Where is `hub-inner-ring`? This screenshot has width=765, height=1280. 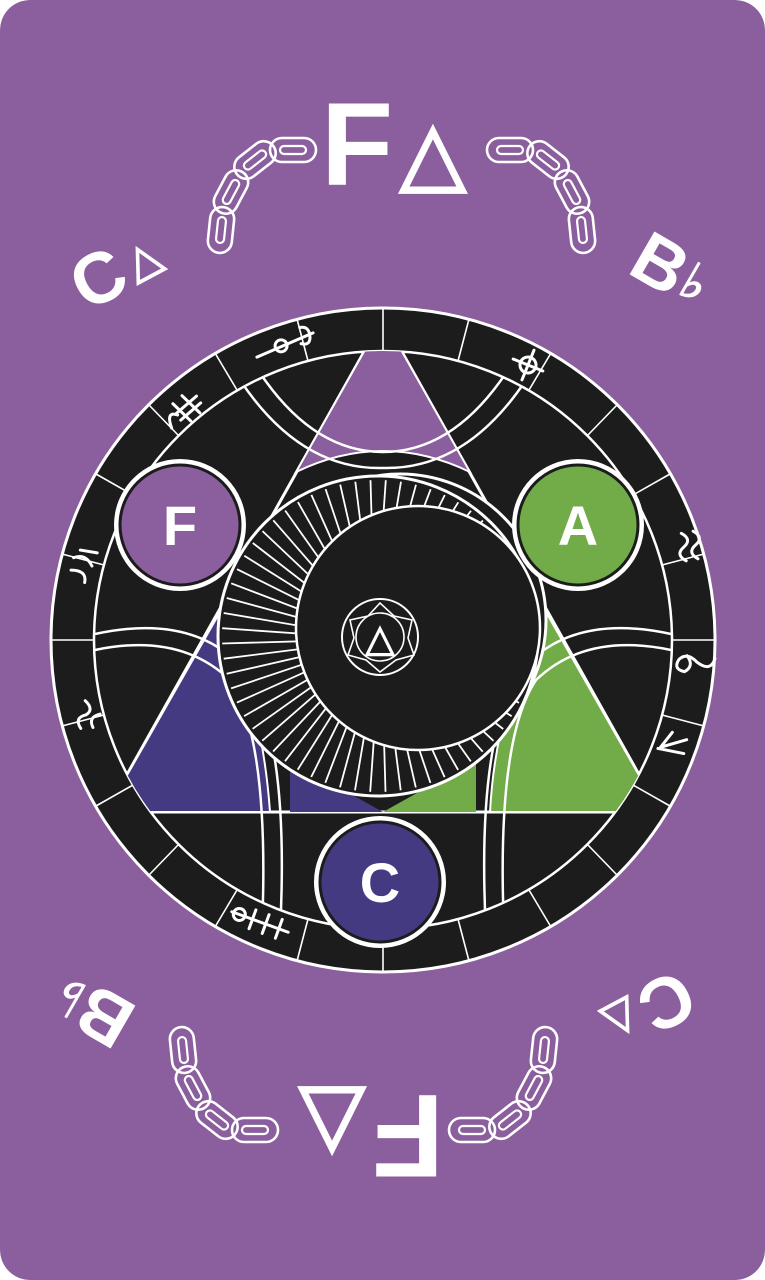 hub-inner-ring is located at coordinates (380, 637).